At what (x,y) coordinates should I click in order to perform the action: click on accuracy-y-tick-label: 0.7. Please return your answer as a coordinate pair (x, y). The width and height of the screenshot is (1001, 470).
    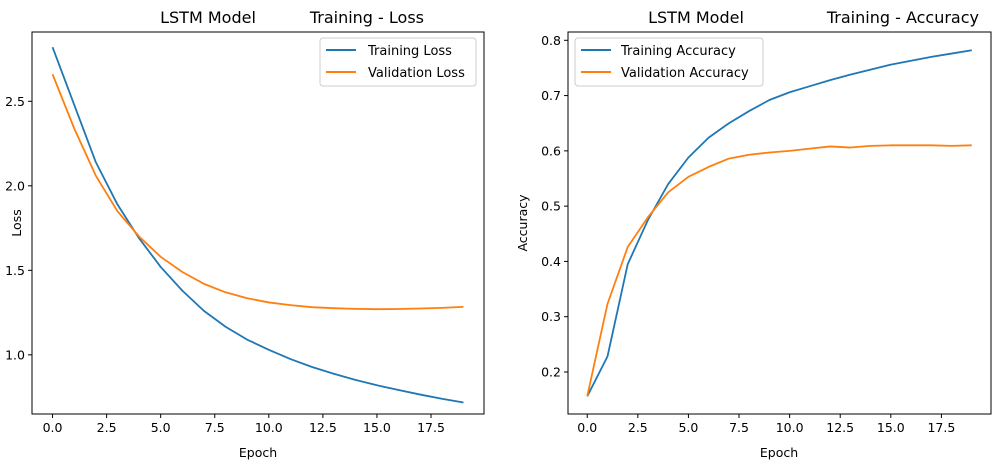
    Looking at the image, I should click on (551, 95).